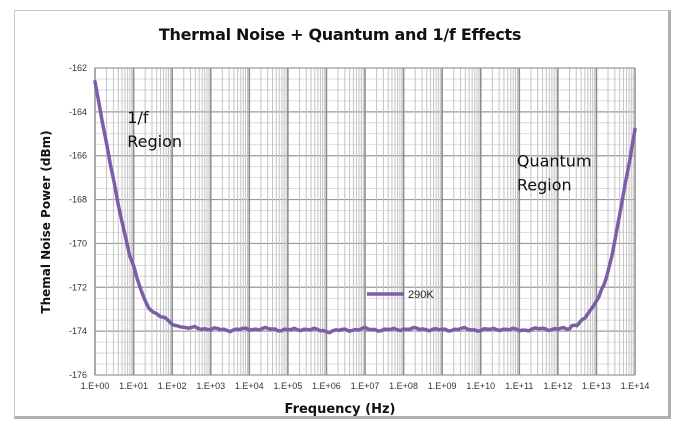  What do you see at coordinates (95, 386) in the screenshot?
I see `x-tick-label: 1.E+00` at bounding box center [95, 386].